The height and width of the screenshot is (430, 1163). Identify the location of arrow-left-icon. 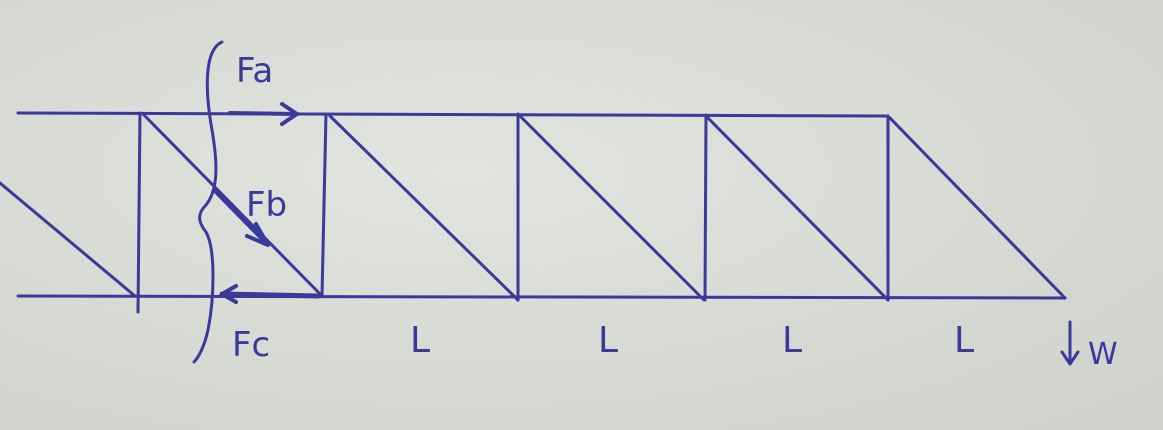
(270, 294).